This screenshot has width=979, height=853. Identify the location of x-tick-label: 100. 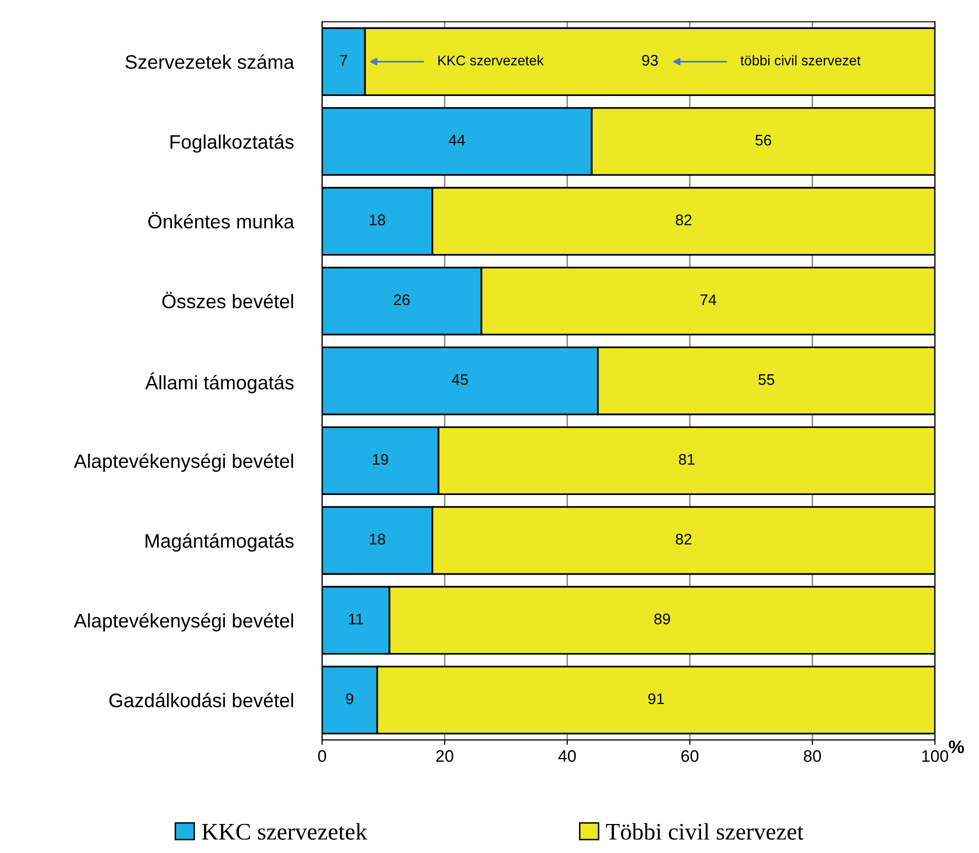
(935, 756).